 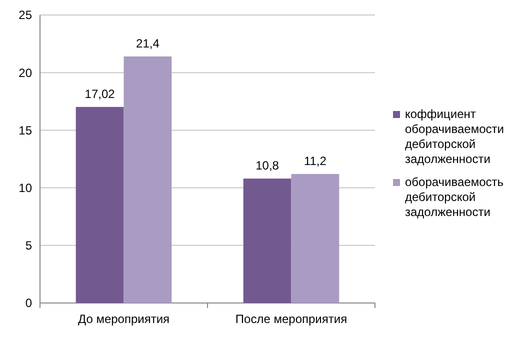 What do you see at coordinates (25, 130) in the screenshot?
I see `y-tick-label: 15` at bounding box center [25, 130].